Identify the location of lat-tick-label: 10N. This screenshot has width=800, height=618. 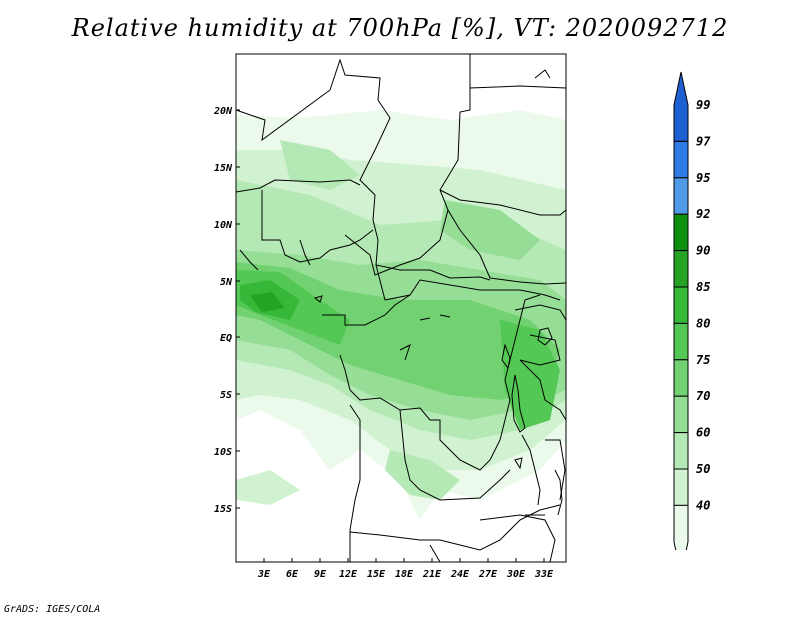
(223, 225).